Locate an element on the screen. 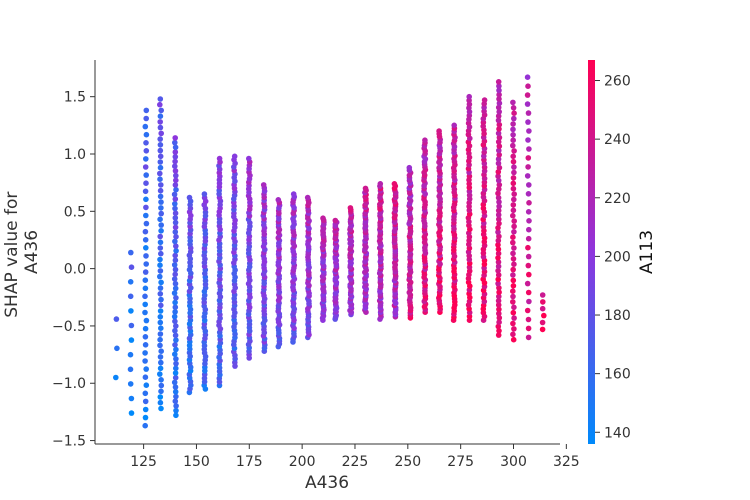 This screenshot has height=500, width=750. colorbar-label: A113 is located at coordinates (647, 252).